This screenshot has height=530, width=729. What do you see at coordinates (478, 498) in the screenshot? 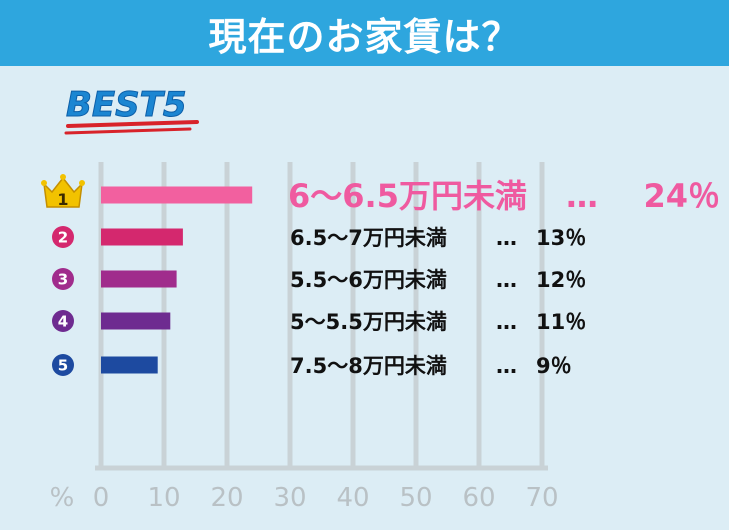
I see `x-tick-label: 60` at bounding box center [478, 498].